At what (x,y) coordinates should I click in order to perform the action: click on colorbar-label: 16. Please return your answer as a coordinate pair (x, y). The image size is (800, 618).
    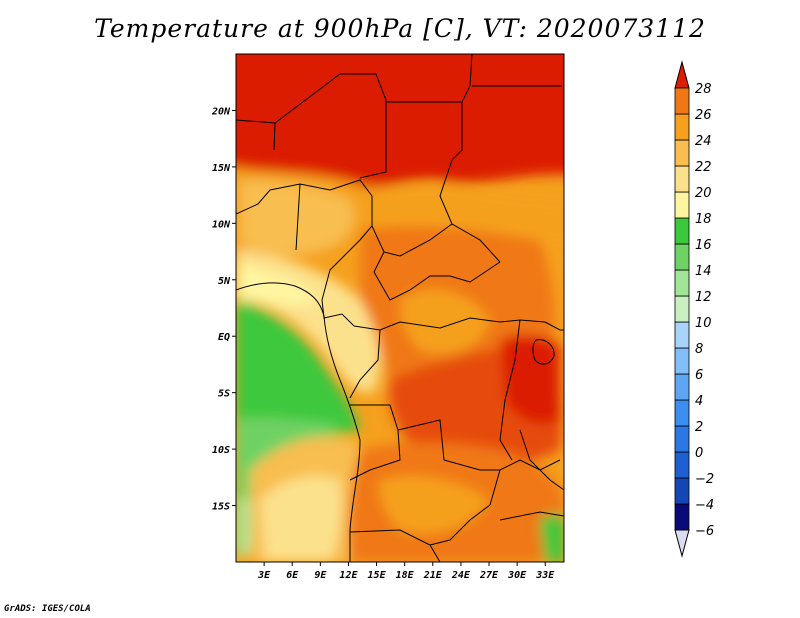
    Looking at the image, I should click on (703, 245).